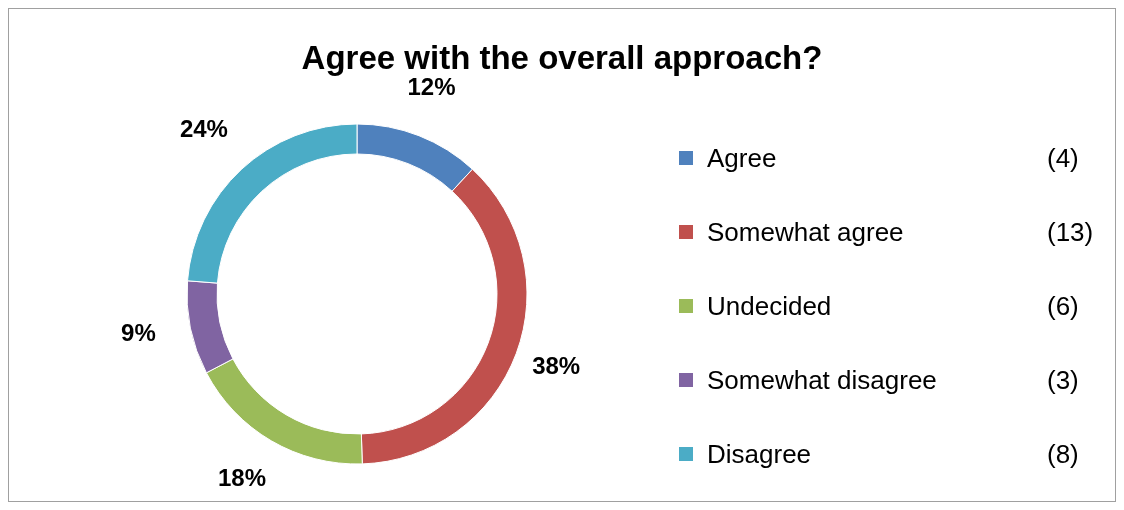 The height and width of the screenshot is (510, 1124). Describe the element at coordinates (770, 306) in the screenshot. I see `legend-label: Undecided` at that location.